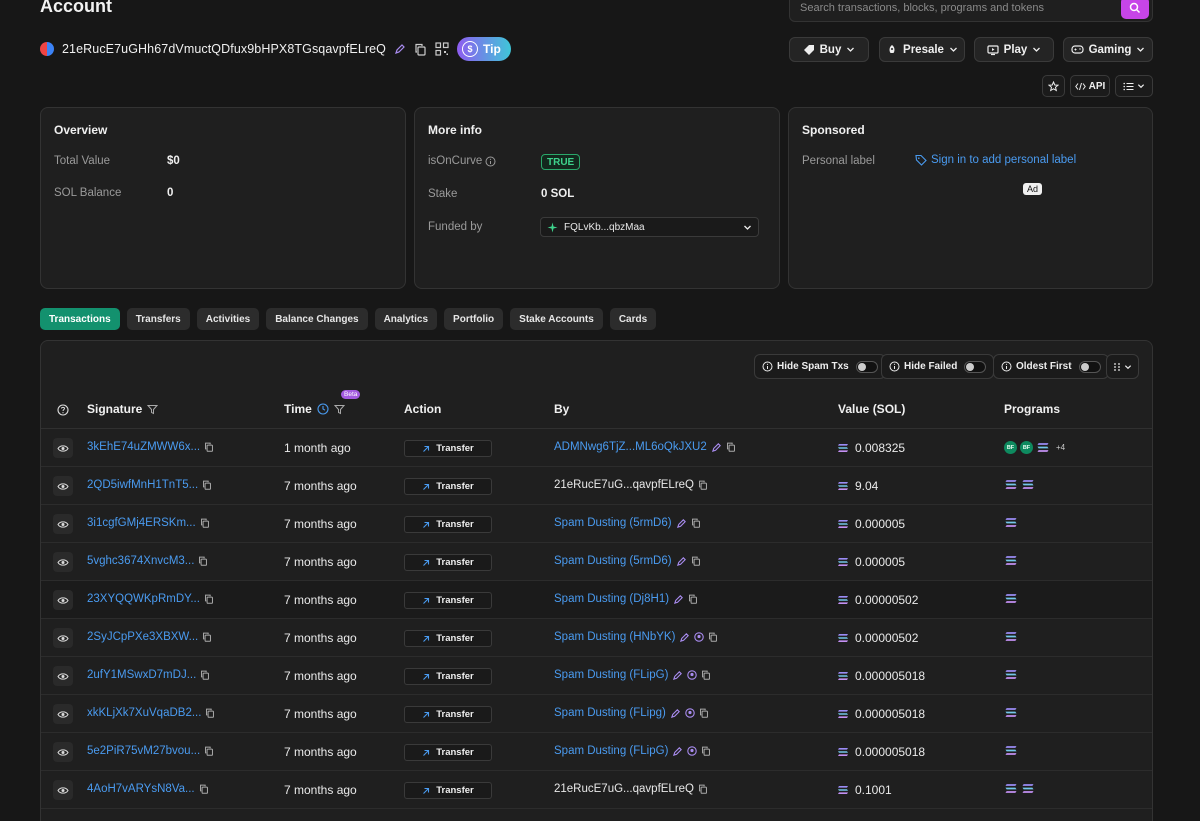 This screenshot has height=821, width=1200. What do you see at coordinates (1122, 366) in the screenshot?
I see `column-settings-button` at bounding box center [1122, 366].